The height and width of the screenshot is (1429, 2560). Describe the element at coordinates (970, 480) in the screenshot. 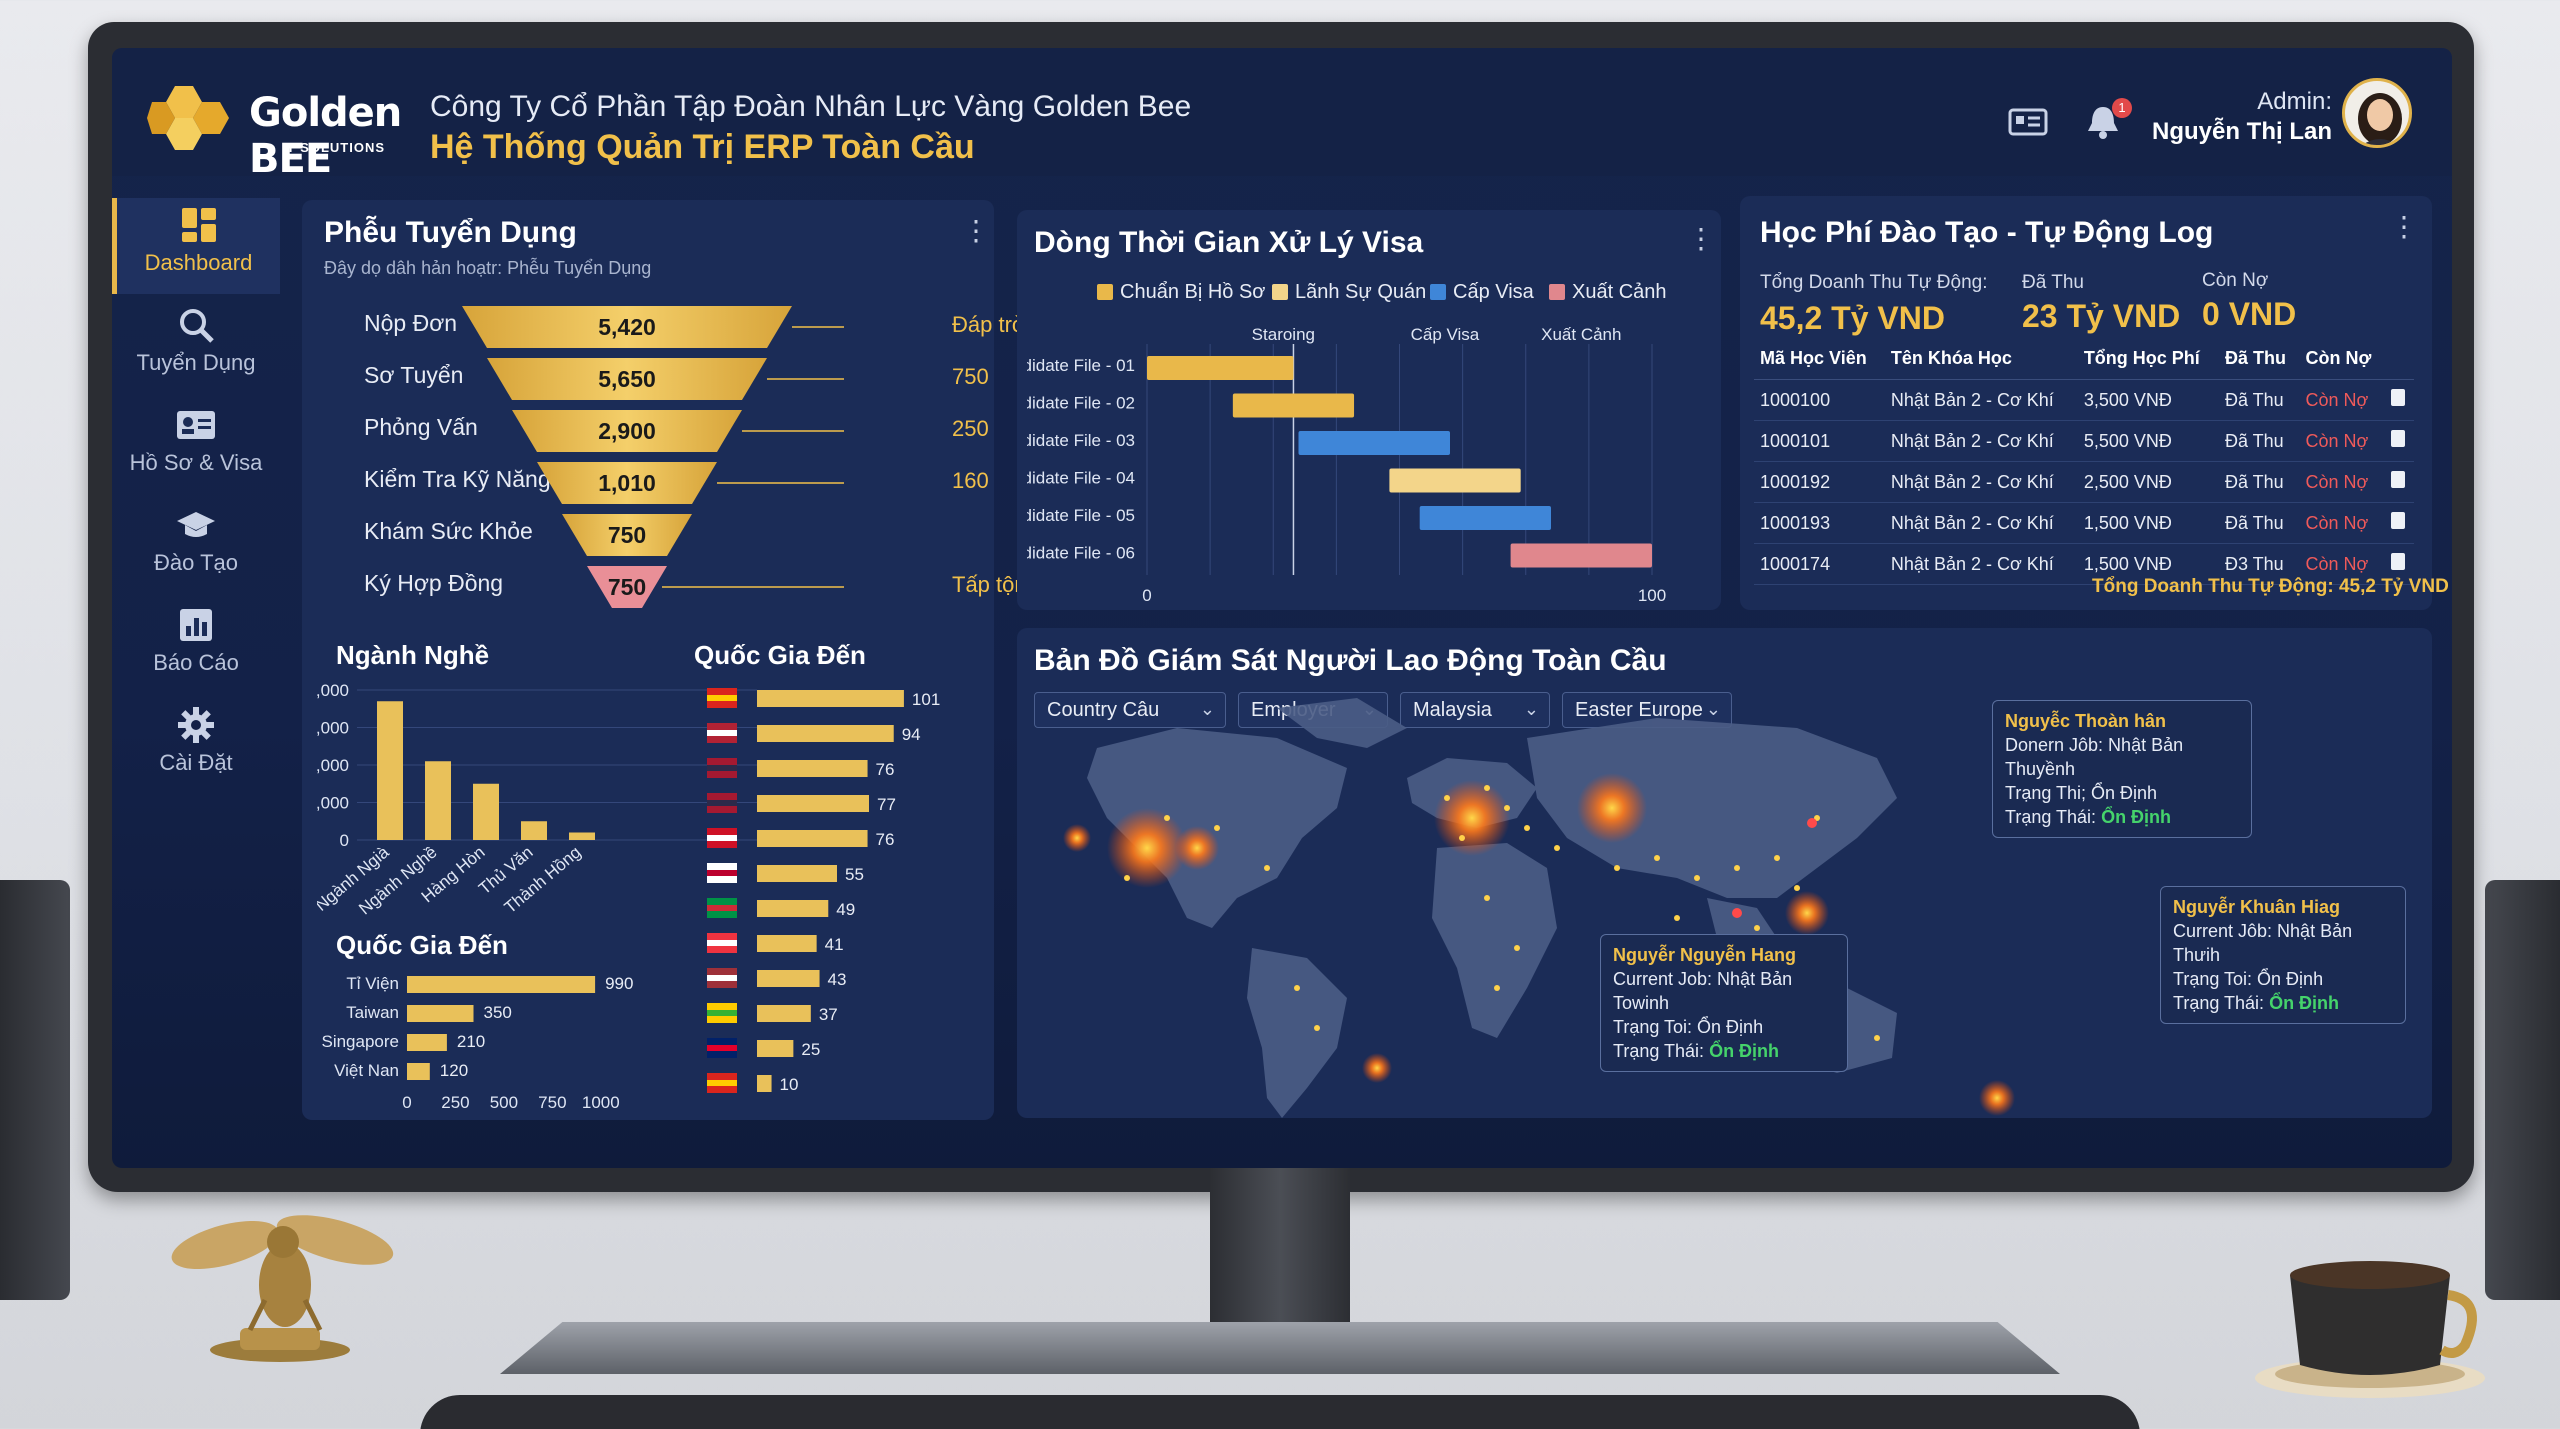

I see `funnel-side-label: 160` at that location.